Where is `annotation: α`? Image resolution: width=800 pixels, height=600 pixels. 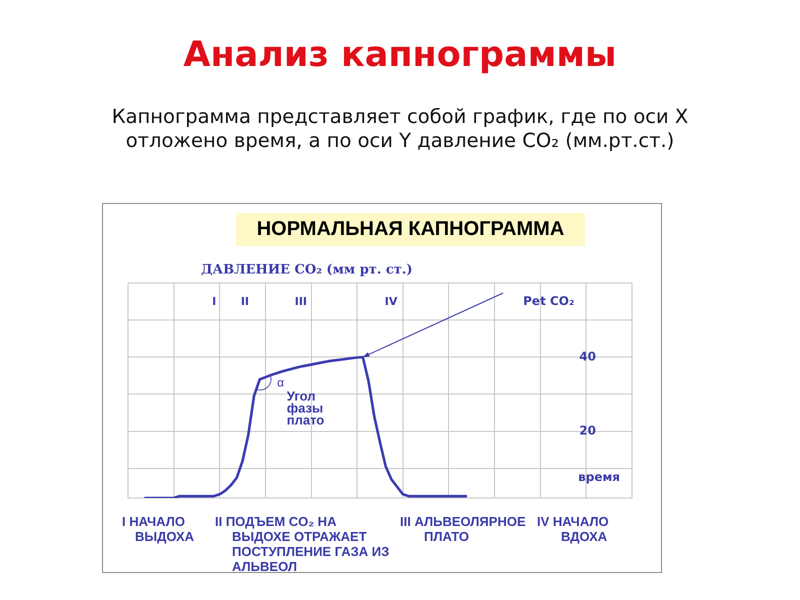
annotation: α is located at coordinates (280, 382).